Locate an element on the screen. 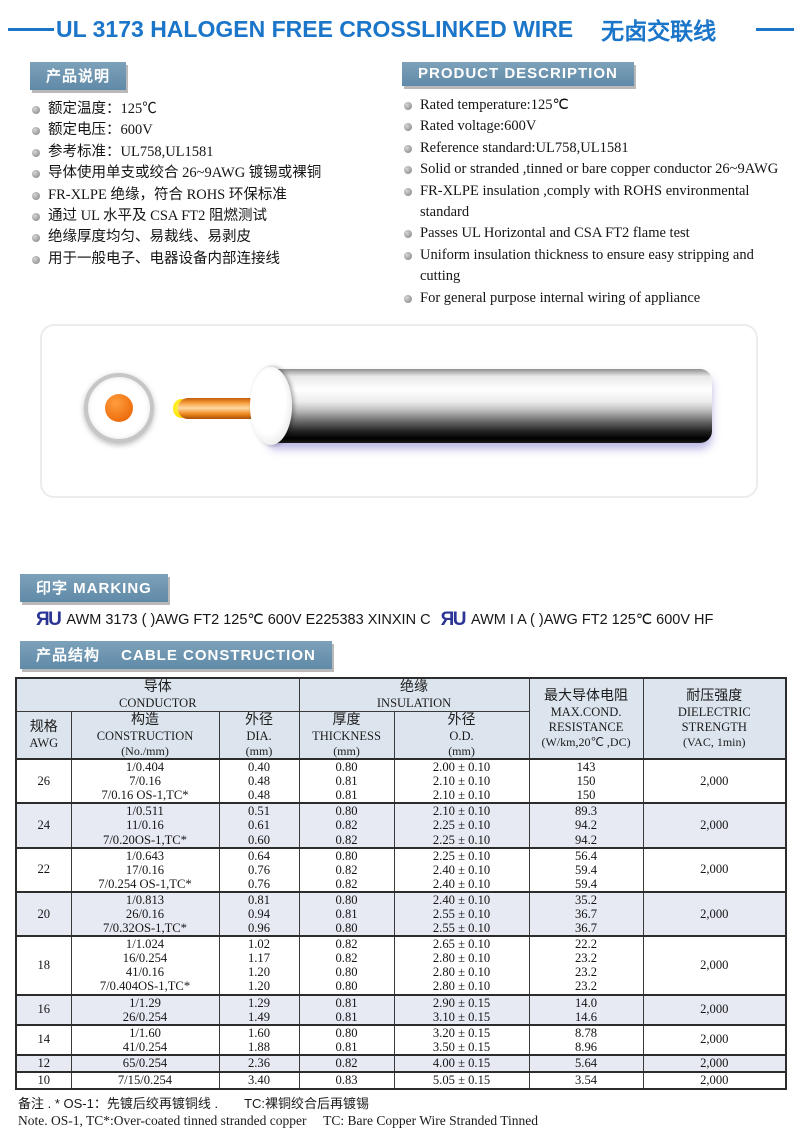  cell-resistance-value: 150 is located at coordinates (586, 795).